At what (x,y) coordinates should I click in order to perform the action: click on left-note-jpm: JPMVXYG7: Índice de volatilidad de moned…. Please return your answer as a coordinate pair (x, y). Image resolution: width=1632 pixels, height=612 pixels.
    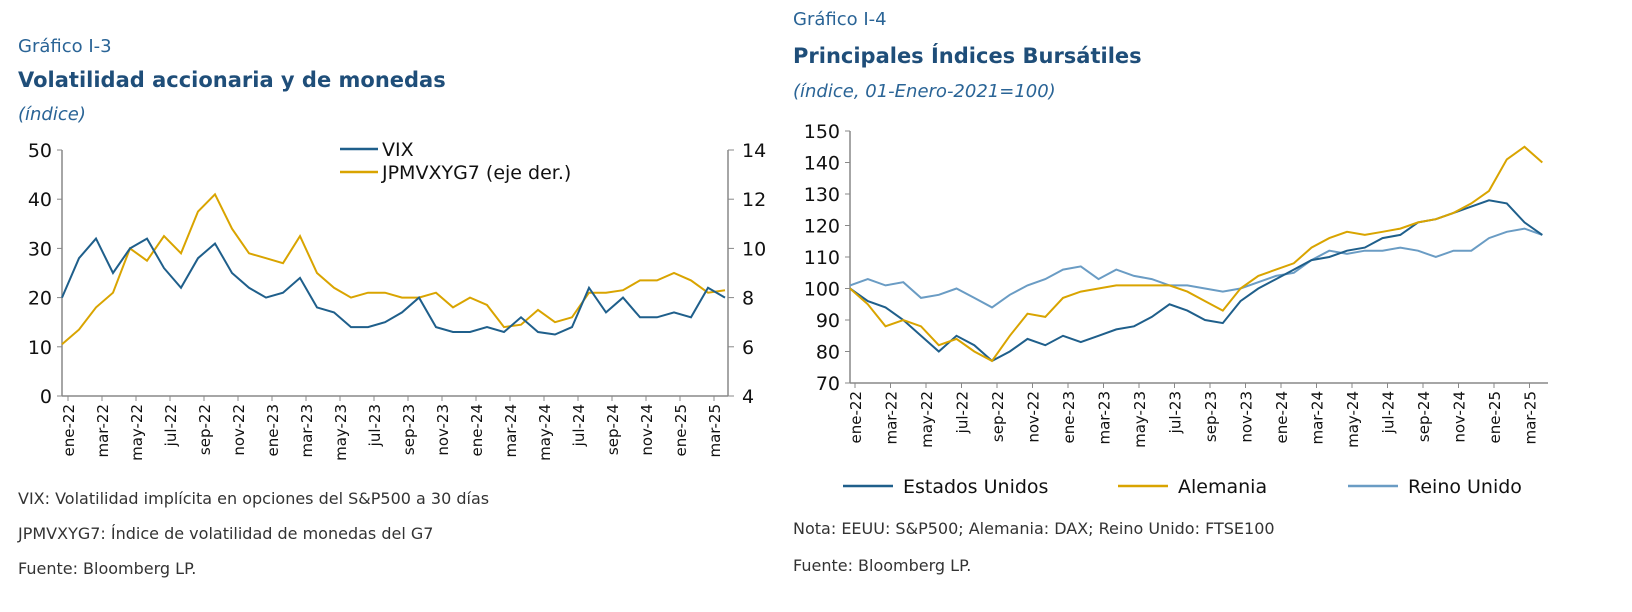
    Looking at the image, I should click on (226, 533).